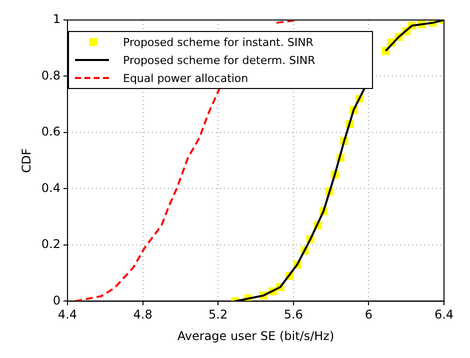 The height and width of the screenshot is (358, 470). What do you see at coordinates (50, 244) in the screenshot?
I see `y-tick-label: 0.2` at bounding box center [50, 244].